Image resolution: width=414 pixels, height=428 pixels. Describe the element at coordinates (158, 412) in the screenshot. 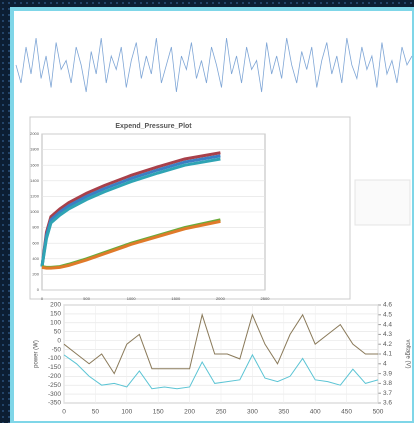

I see `x-tick-label: 150` at that location.